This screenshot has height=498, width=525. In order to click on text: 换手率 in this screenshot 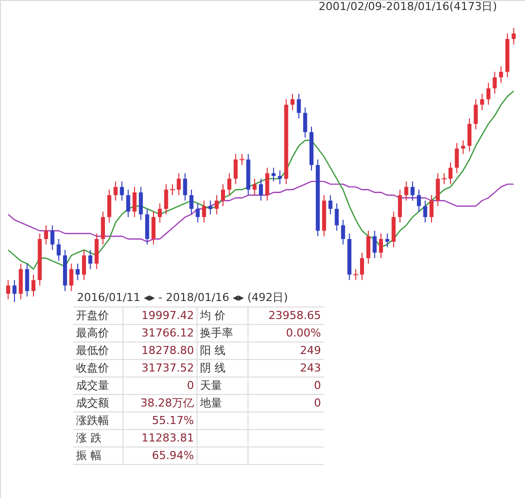, I will do `click(216, 333)`.